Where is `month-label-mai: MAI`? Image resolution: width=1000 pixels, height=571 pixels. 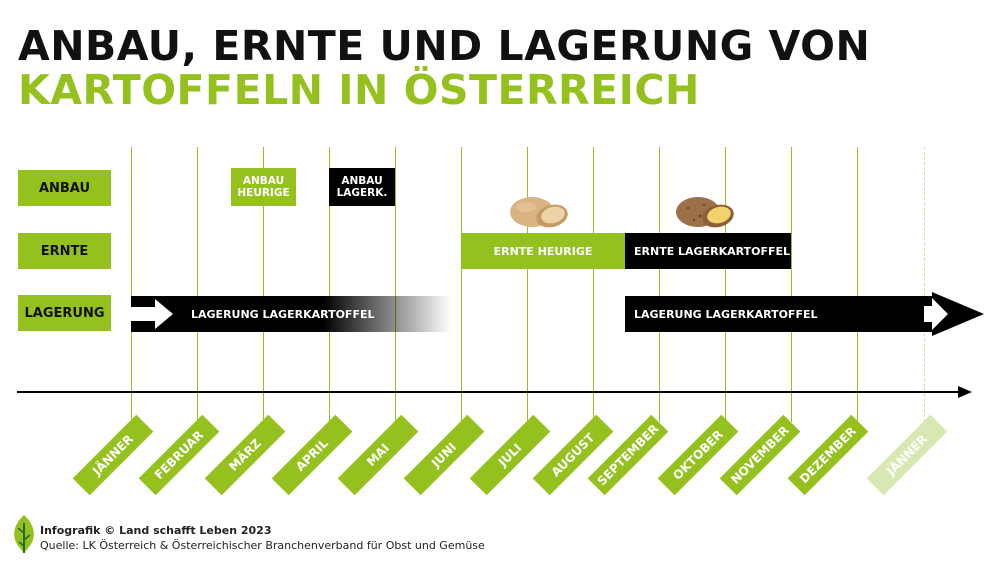
month-label-mai: MAI is located at coordinates (378, 455).